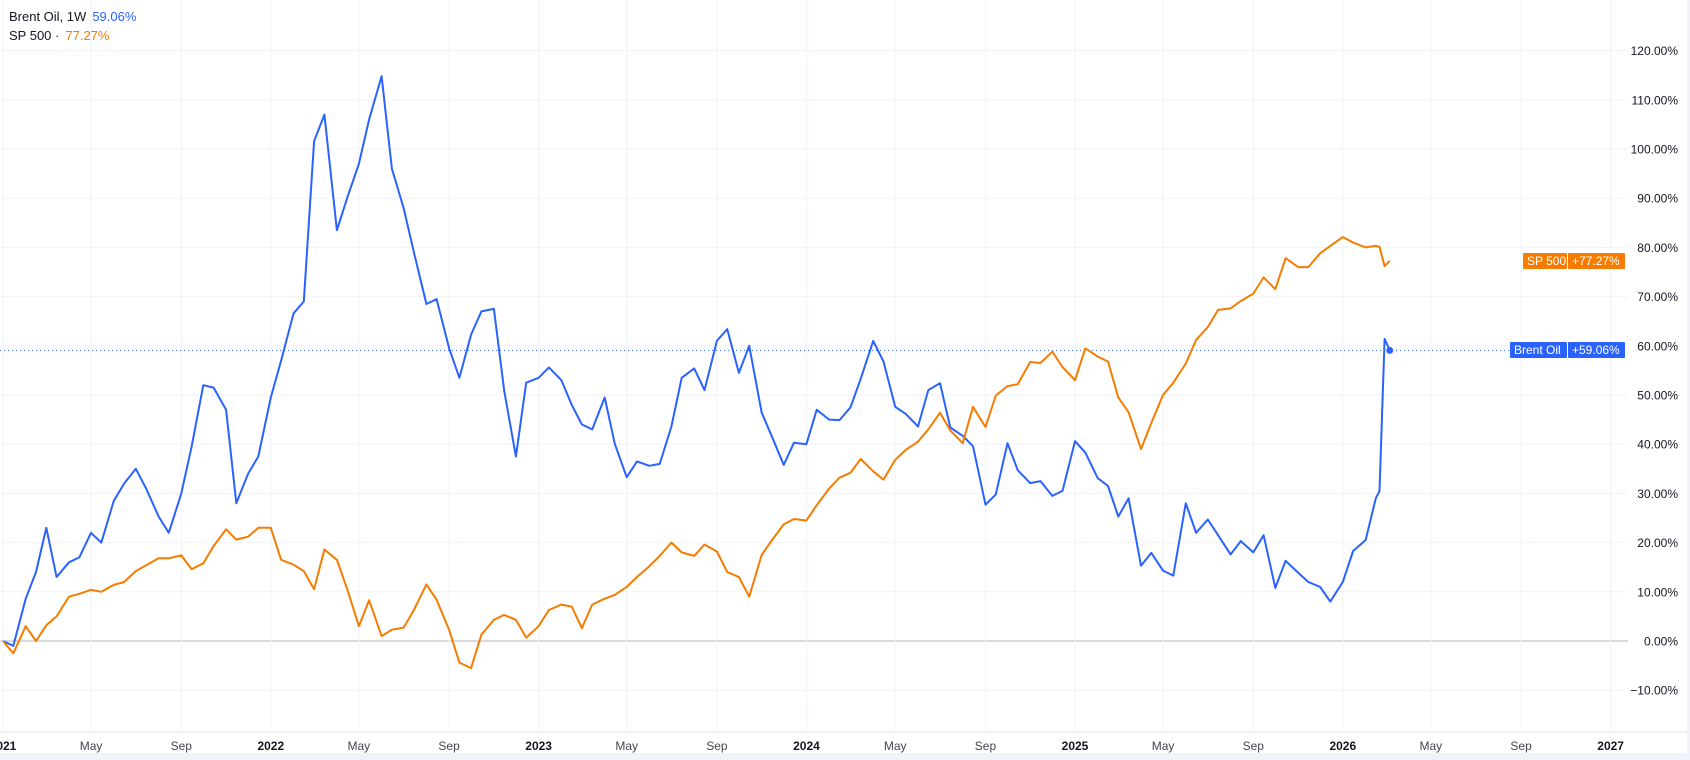 This screenshot has width=1690, height=760. I want to click on y-tick-label: 30.00%, so click(1657, 494).